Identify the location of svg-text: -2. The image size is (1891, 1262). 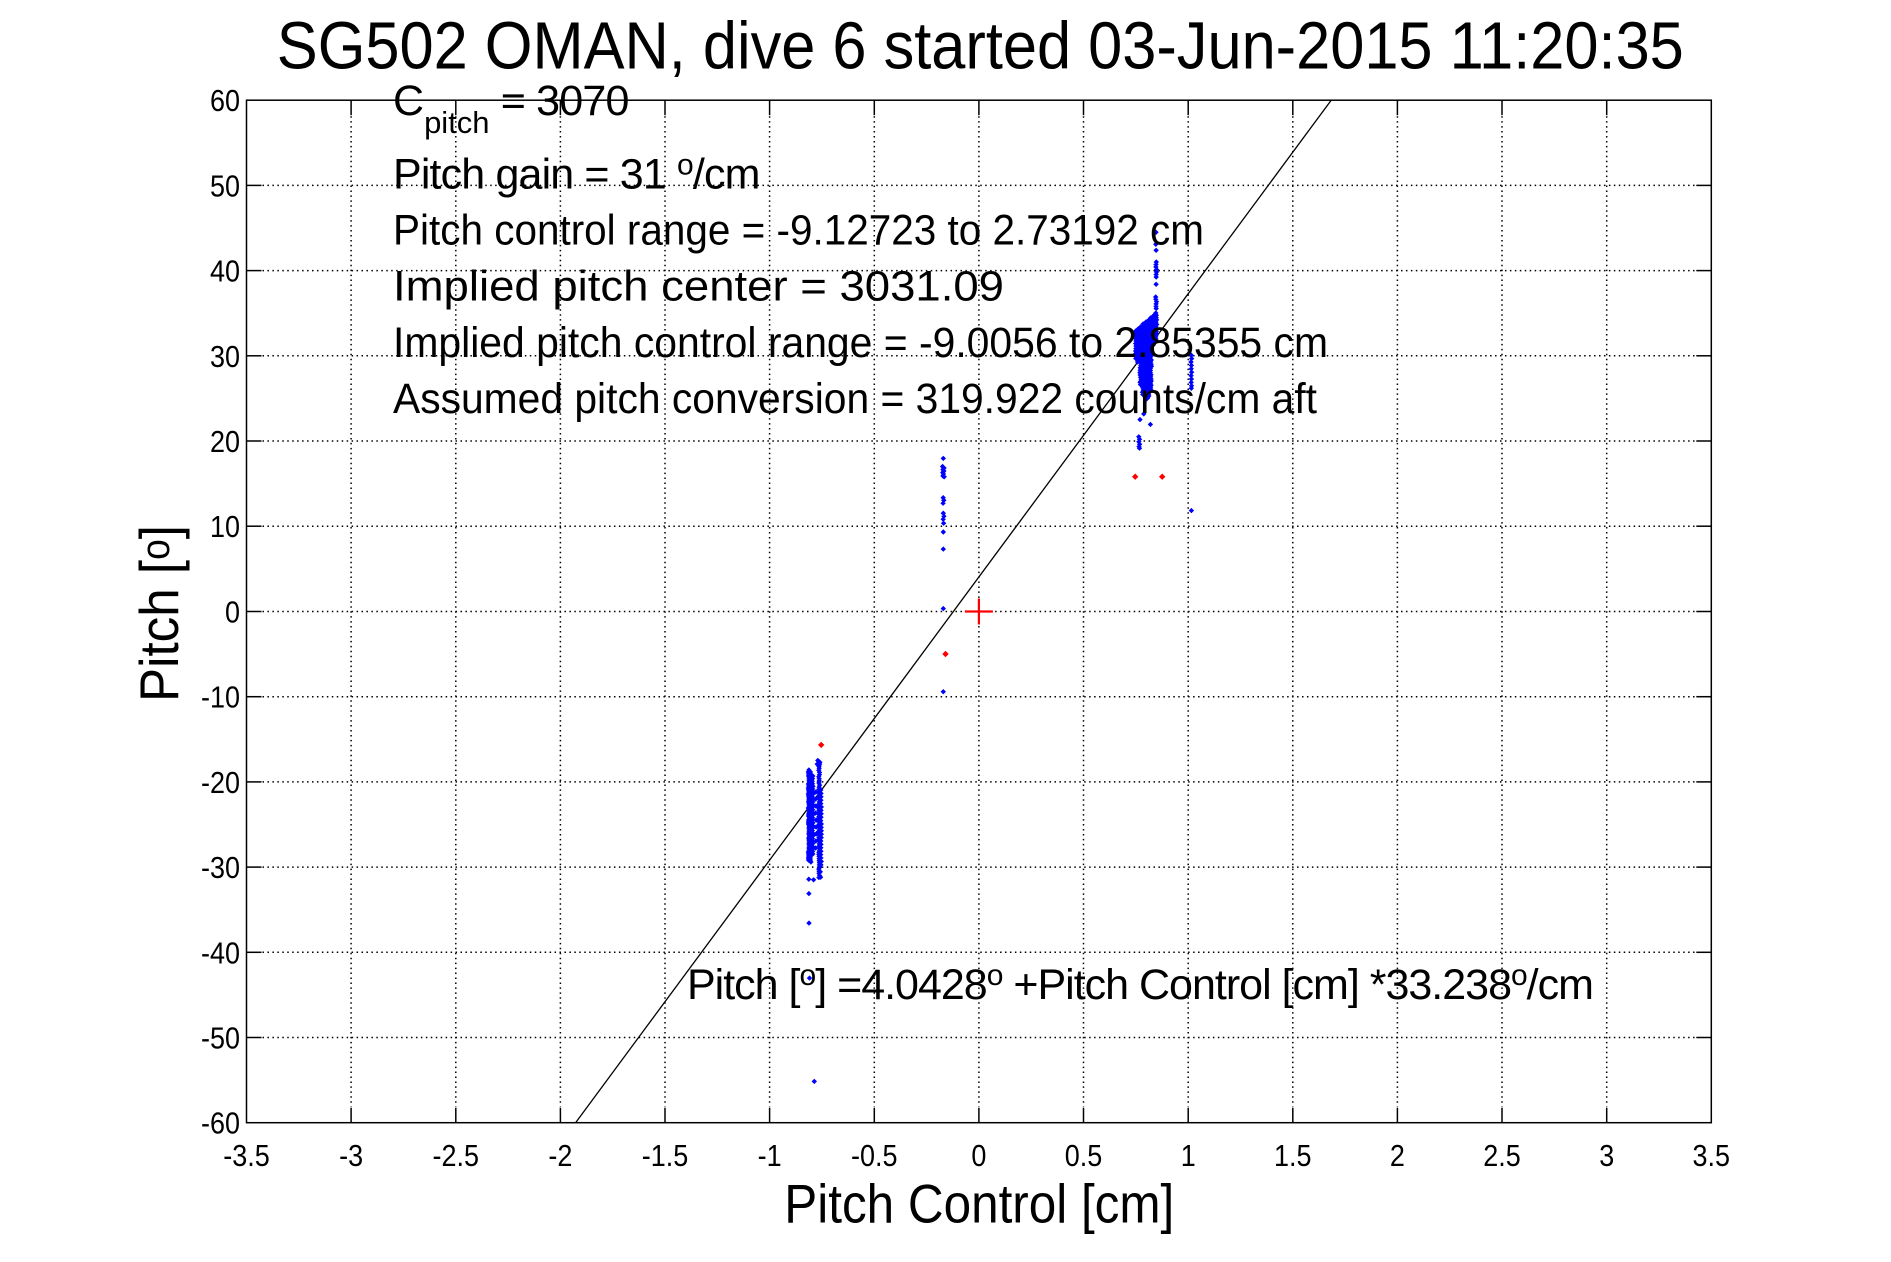
(560, 1155).